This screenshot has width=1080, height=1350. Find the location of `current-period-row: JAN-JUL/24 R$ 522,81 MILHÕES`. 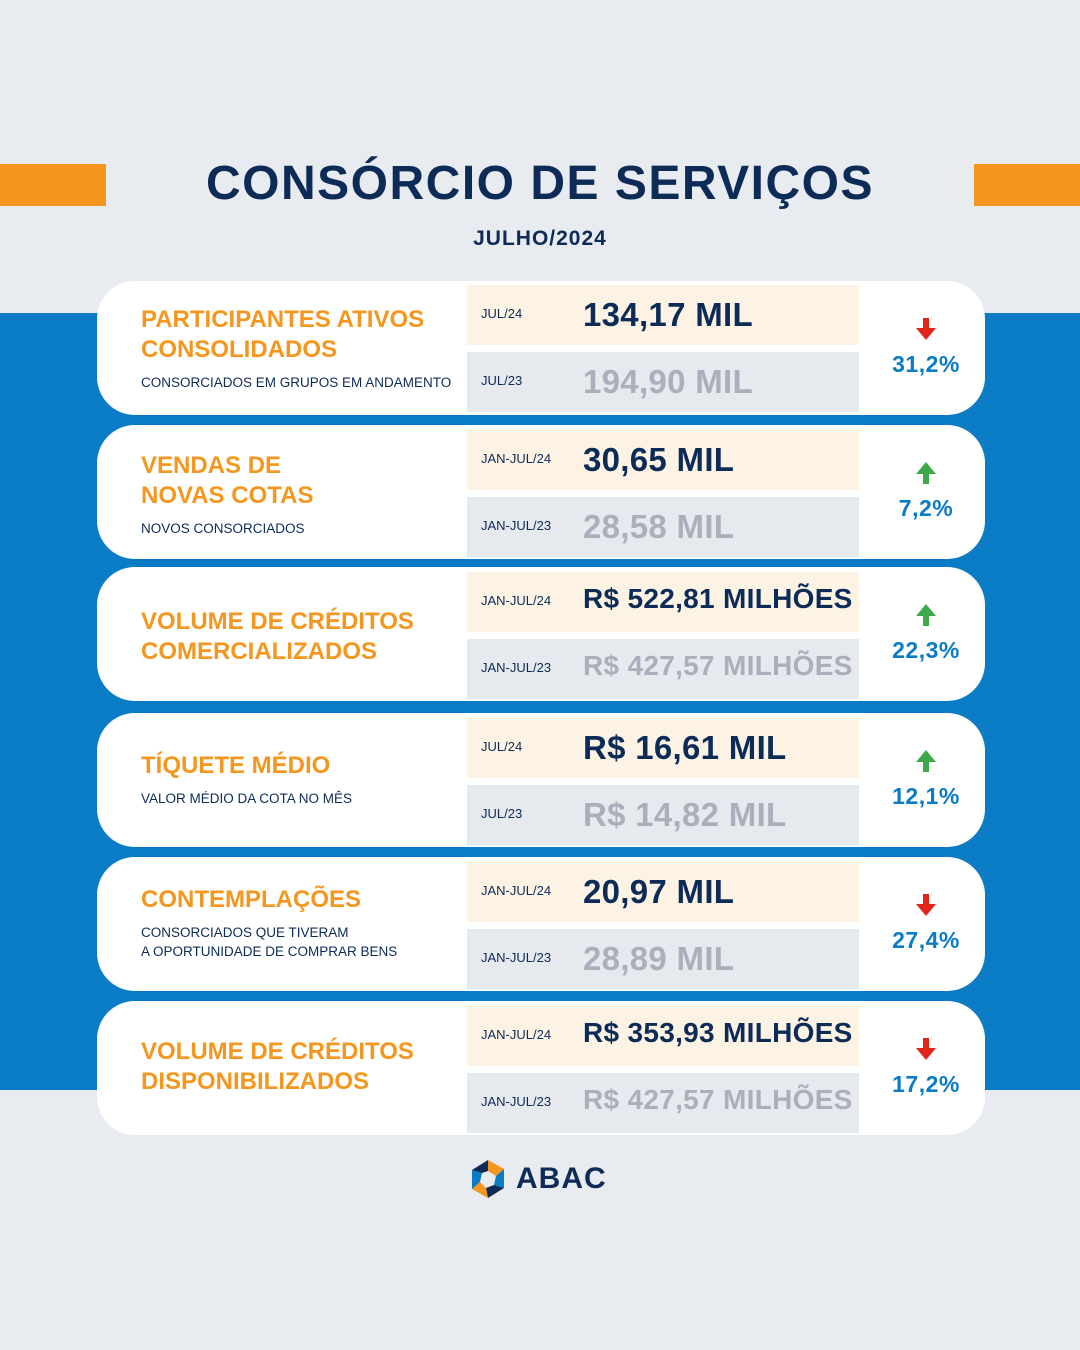

current-period-row: JAN-JUL/24 R$ 522,81 MILHÕES is located at coordinates (663, 602).